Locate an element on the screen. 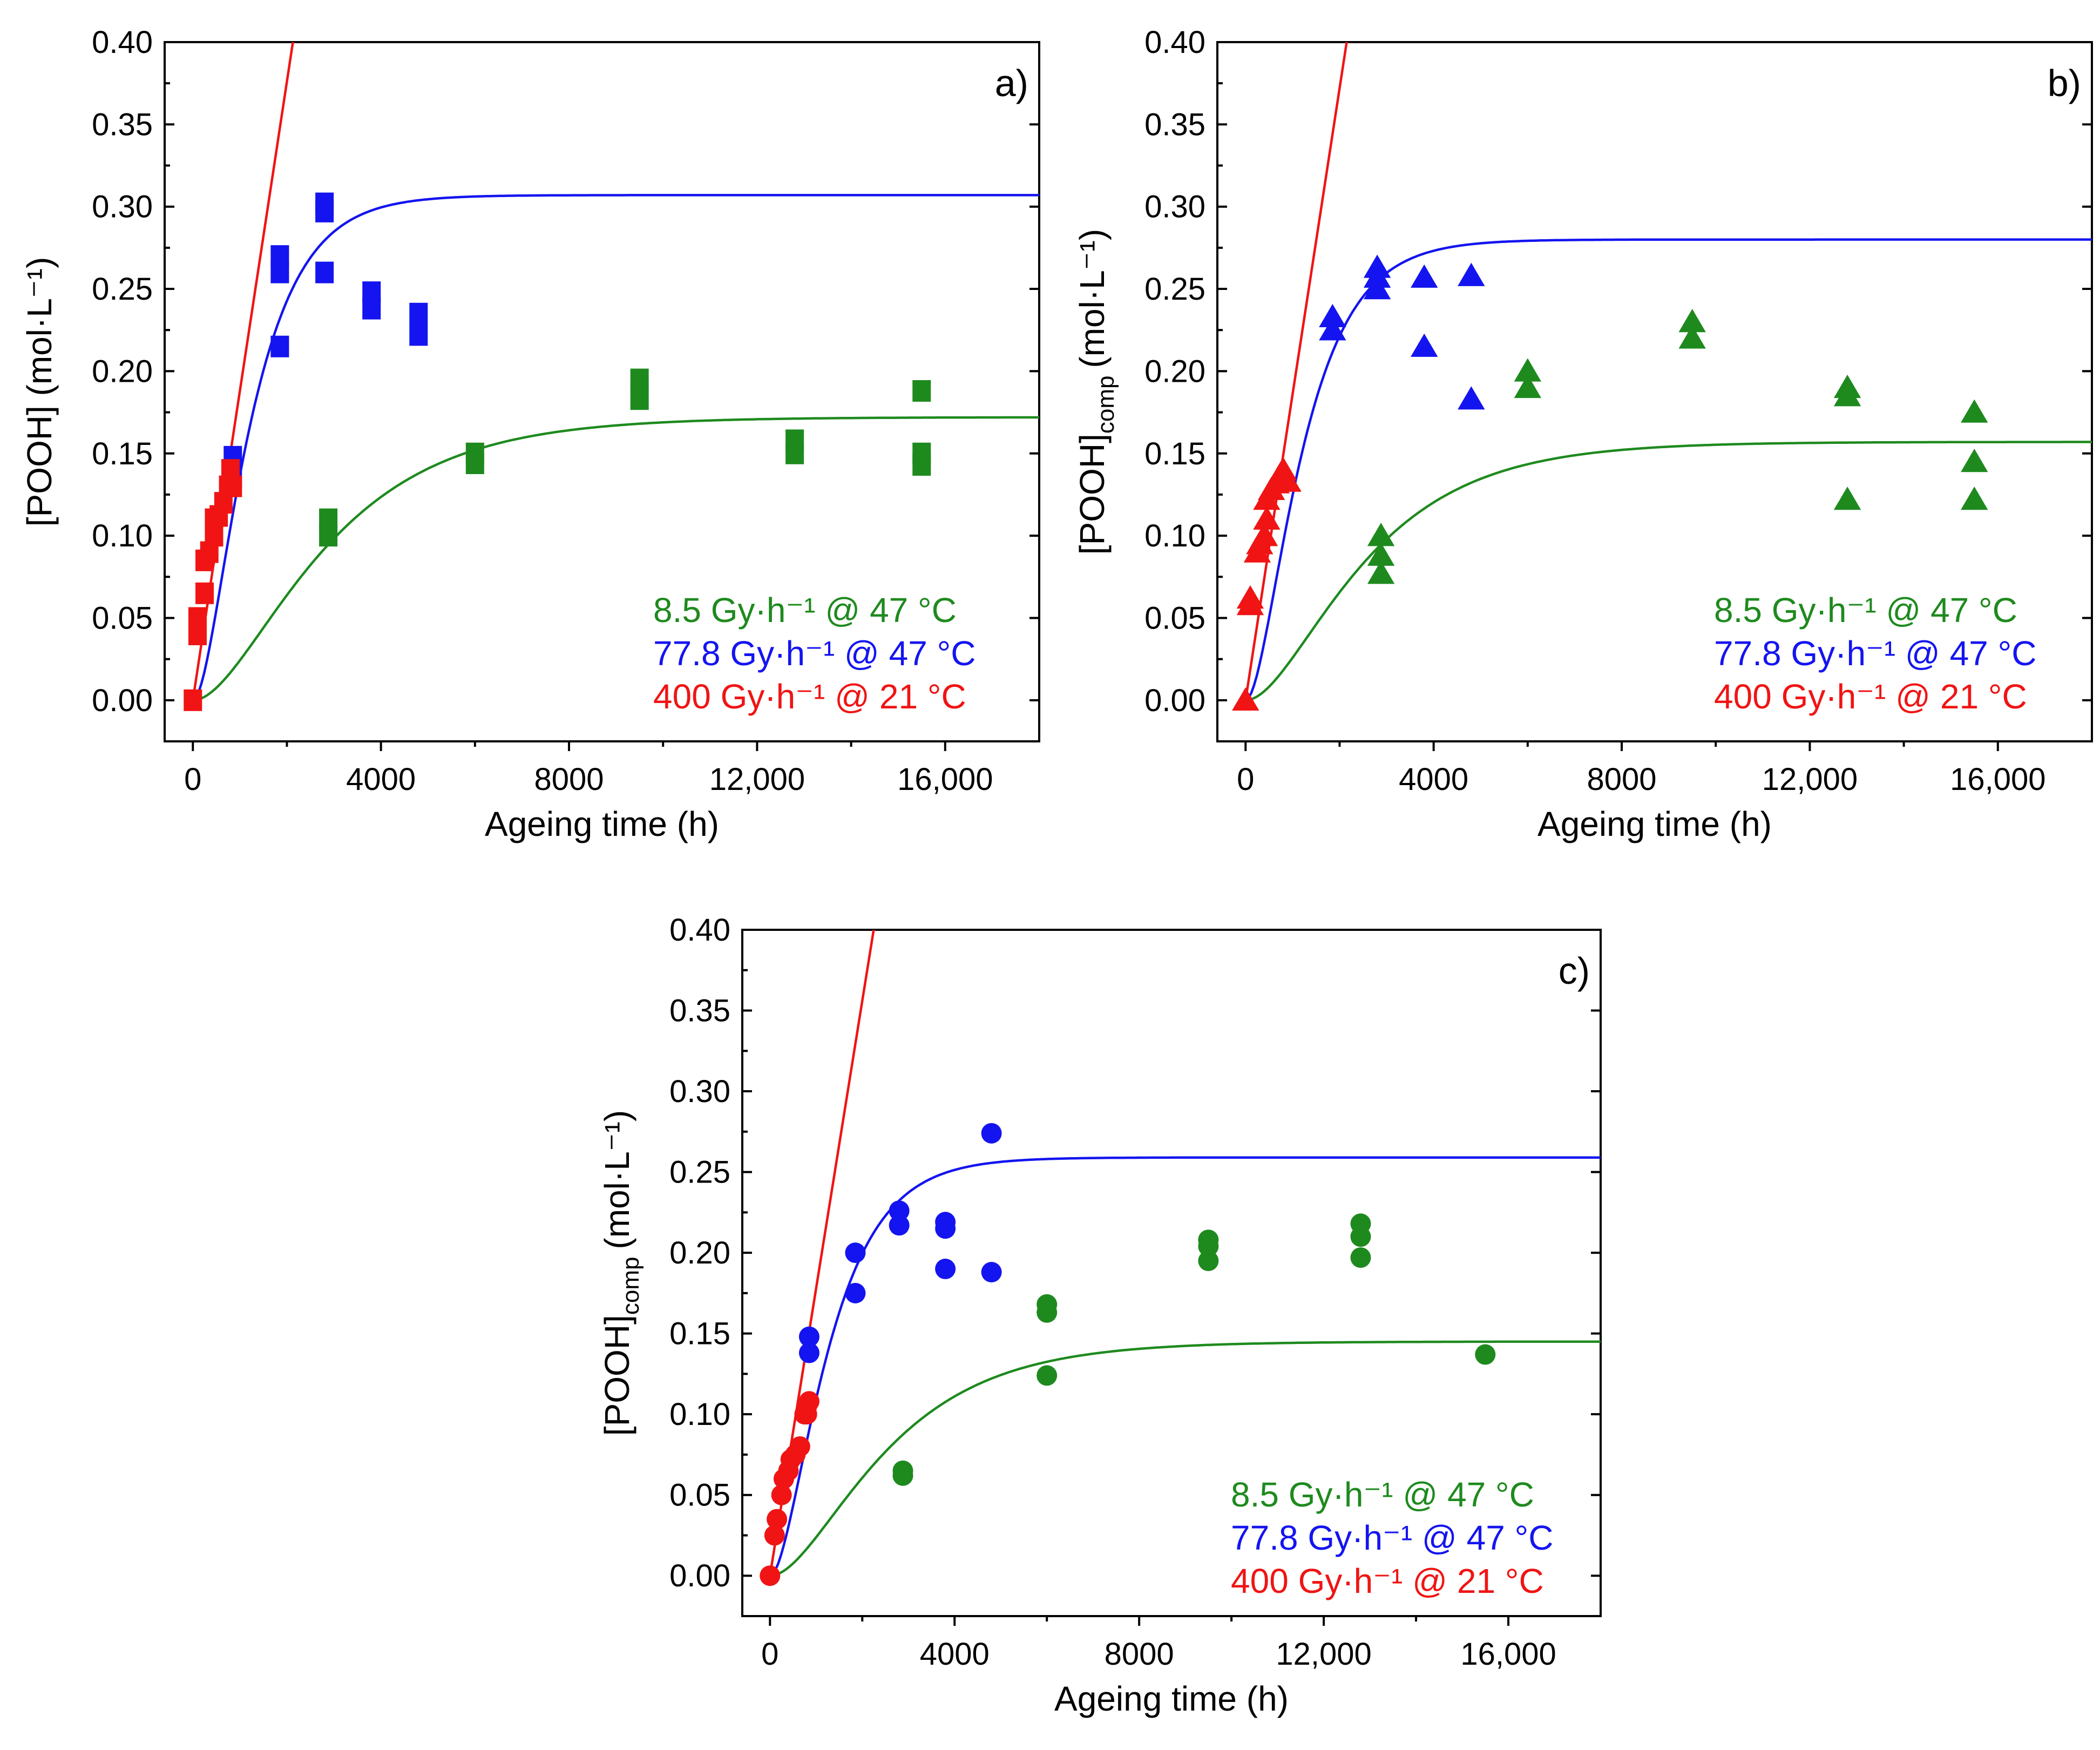  x-tick-label: 4000 is located at coordinates (1434, 779).